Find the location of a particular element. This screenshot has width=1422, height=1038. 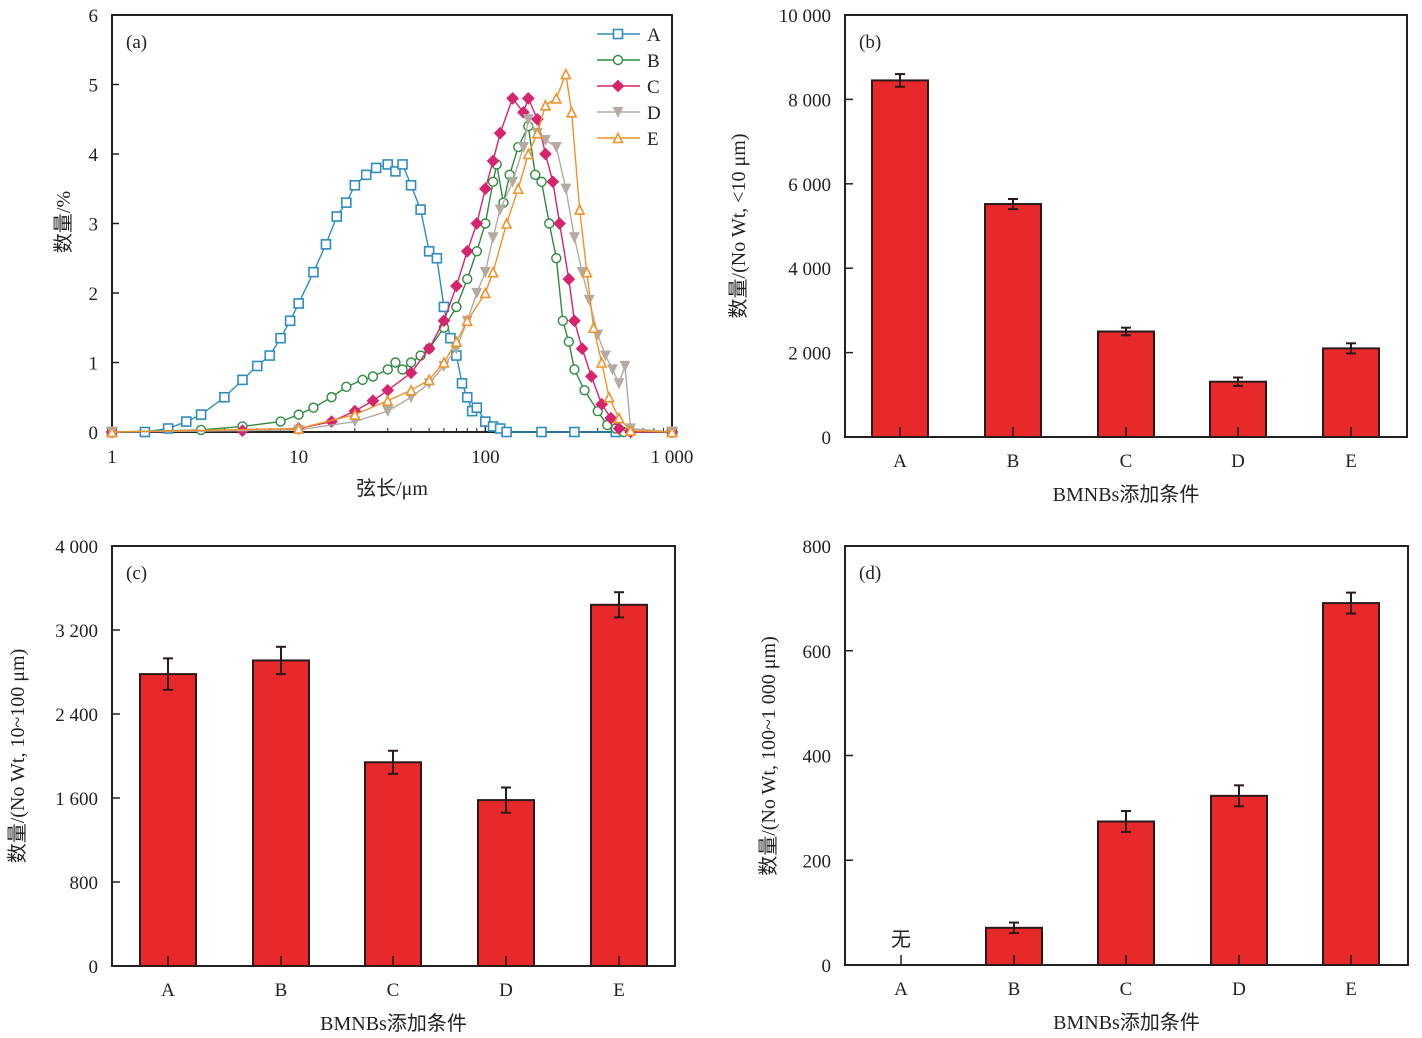

y-tick-label: 6 000 is located at coordinates (809, 185).